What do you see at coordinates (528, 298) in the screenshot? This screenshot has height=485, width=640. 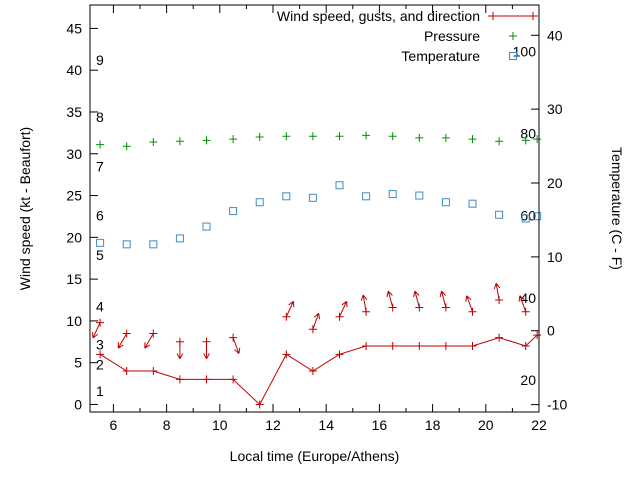 I see `fahrenheit-label: 40` at bounding box center [528, 298].